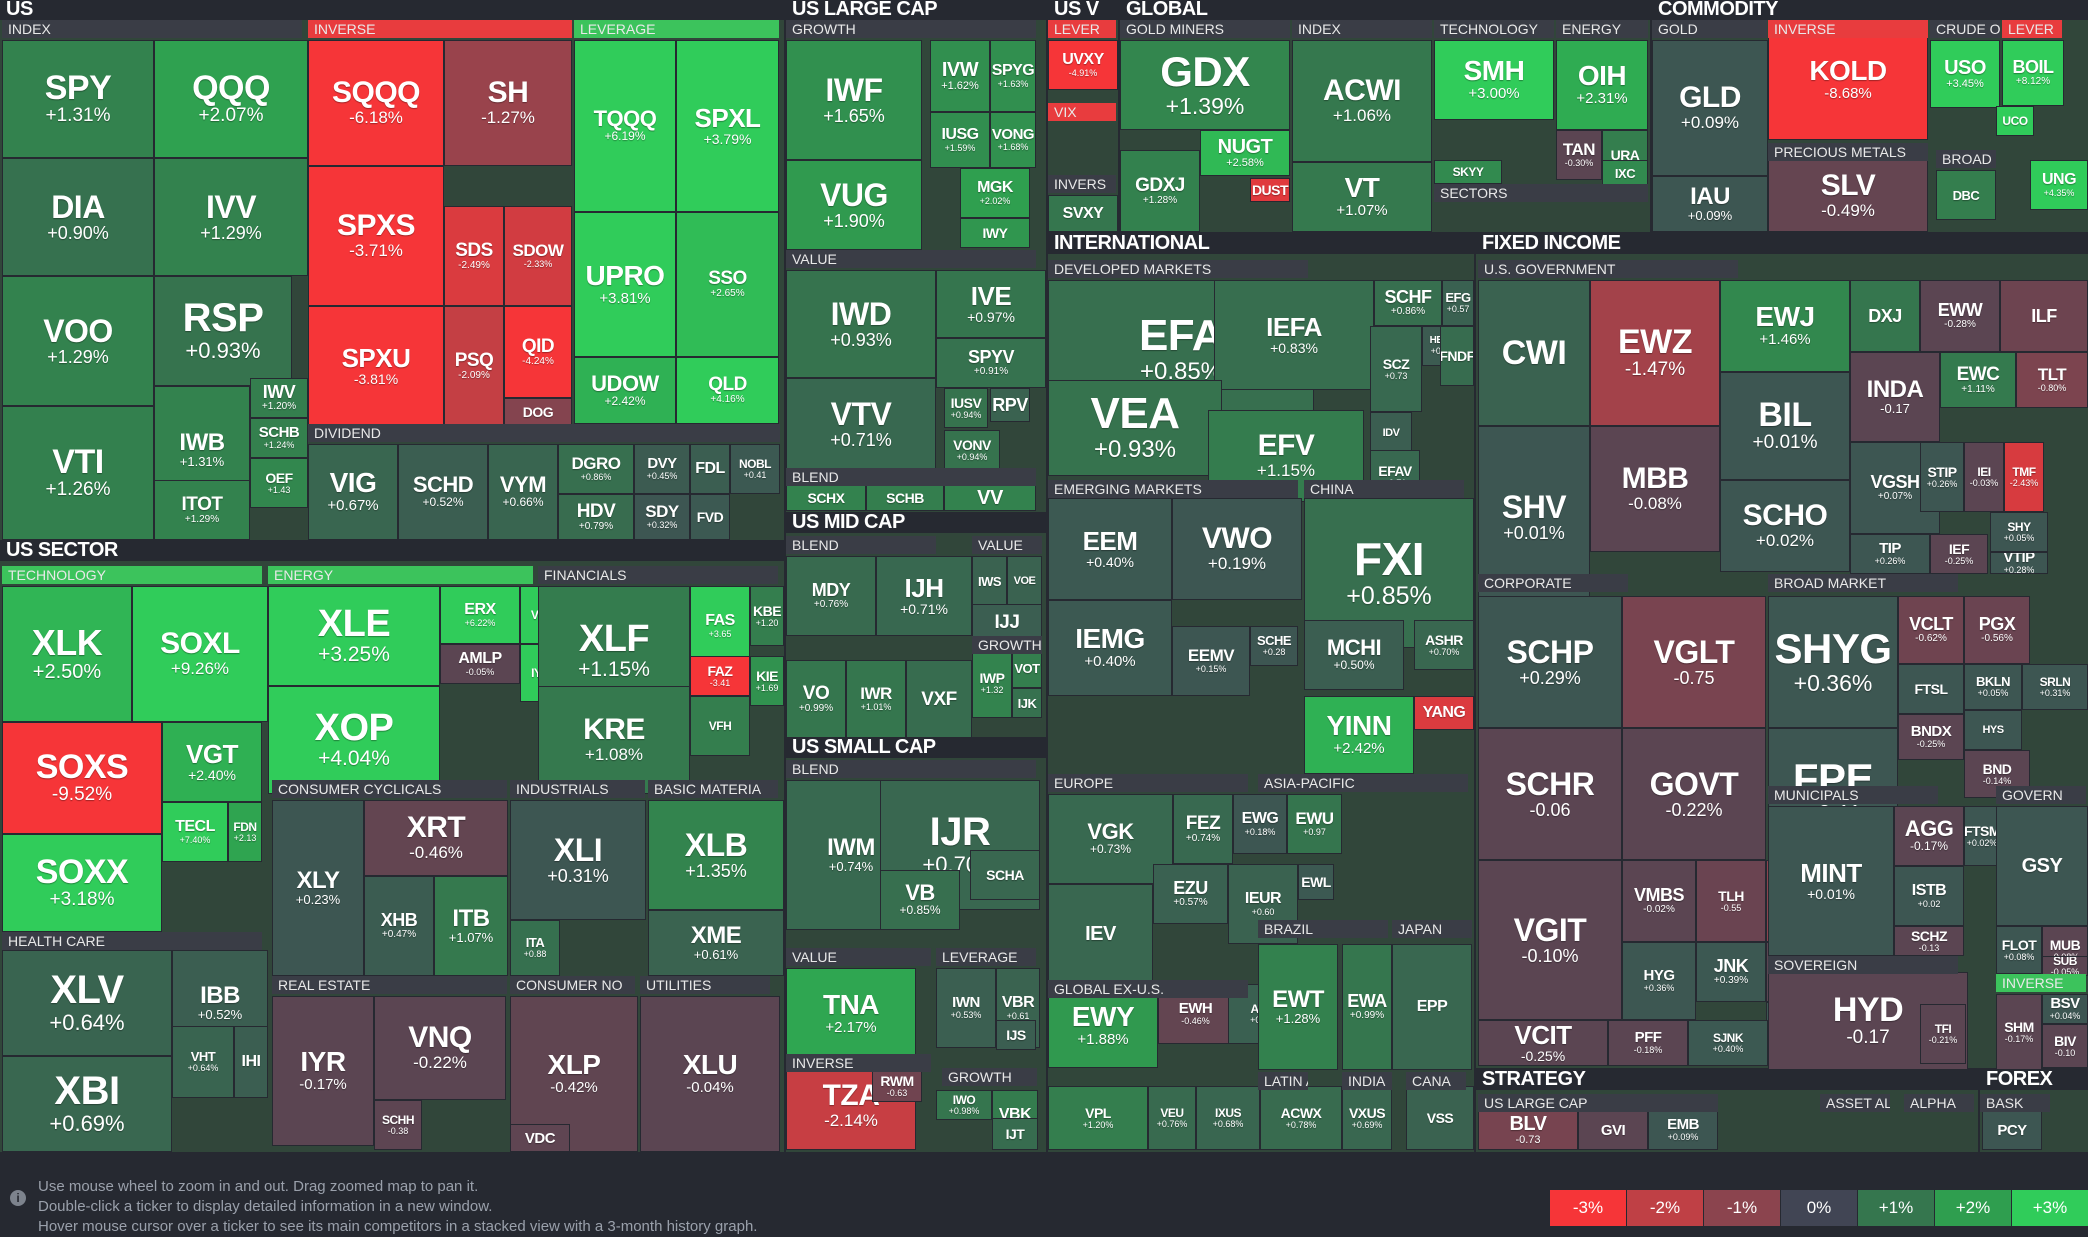  Describe the element at coordinates (1237, 549) in the screenshot. I see `ticker-tile-vwo: VWO +0.19%` at that location.